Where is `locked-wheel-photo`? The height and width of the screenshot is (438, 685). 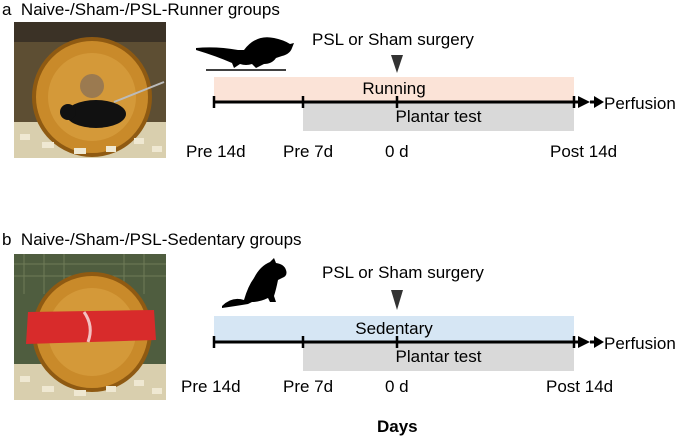
locked-wheel-photo is located at coordinates (90, 327).